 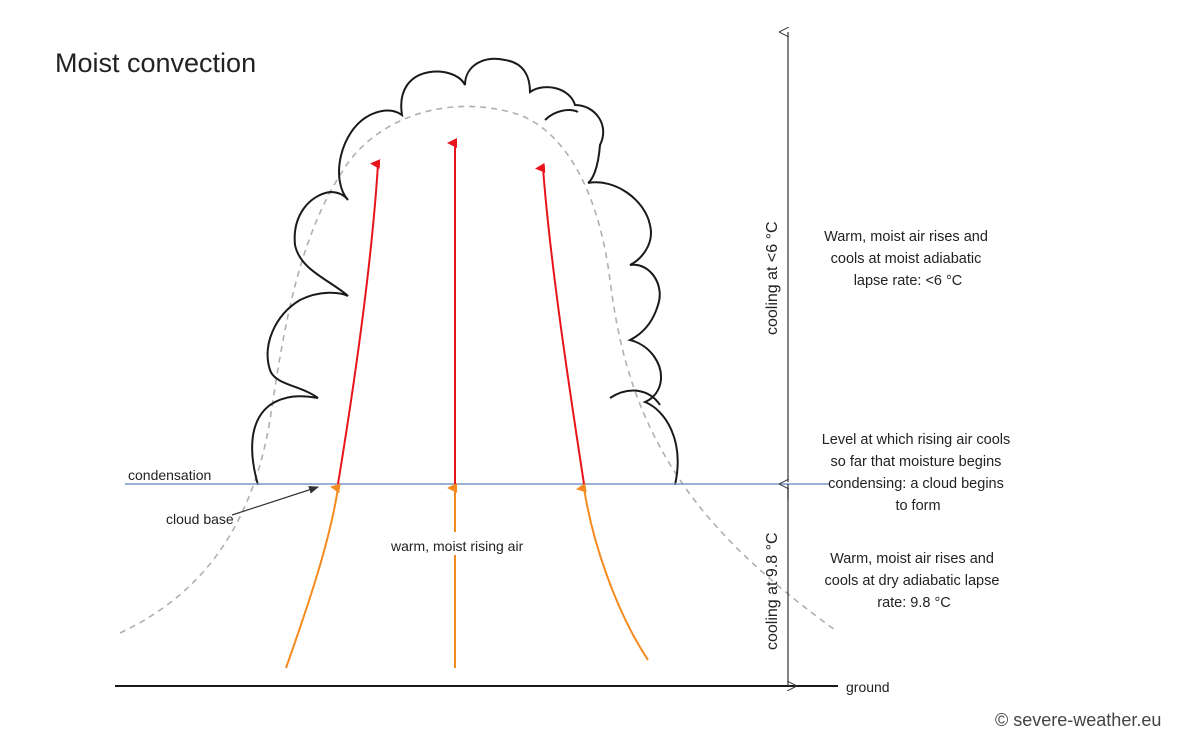 I want to click on condensation-label: condensation, so click(x=169, y=475).